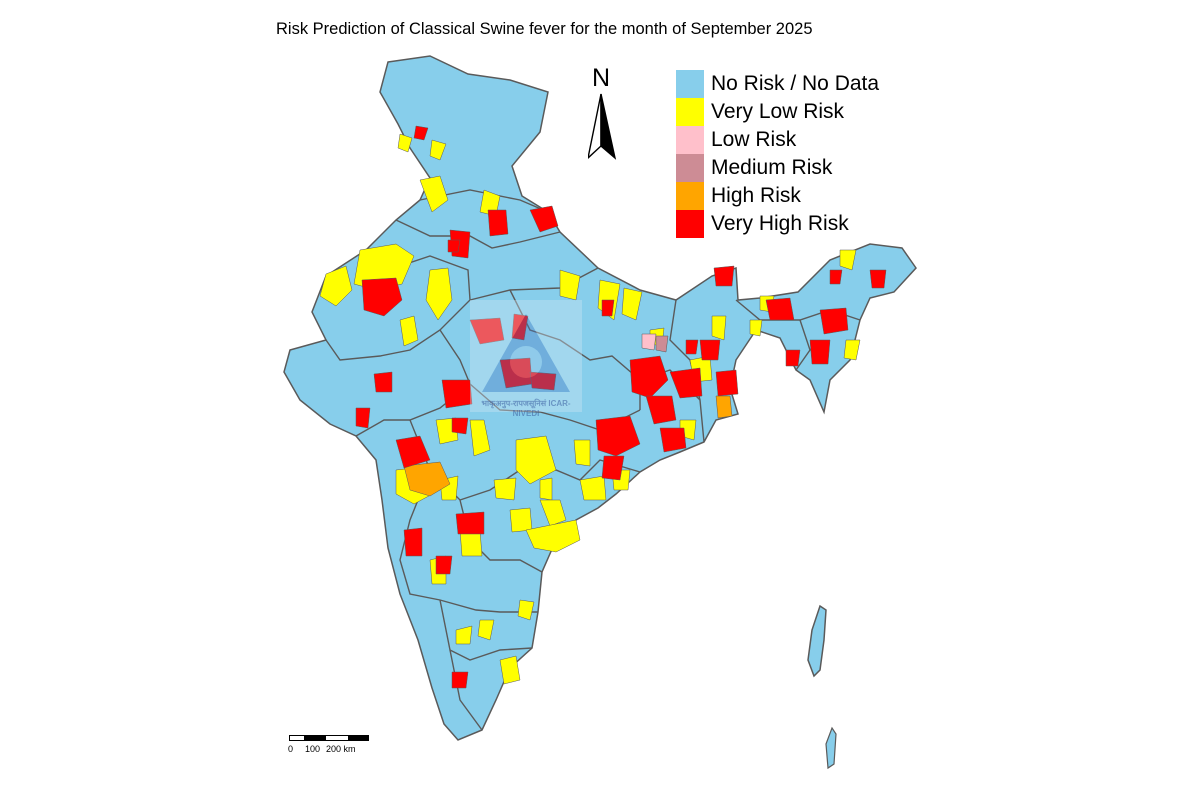 The height and width of the screenshot is (800, 1200). I want to click on legend-item-very-high-risk: Very High Risk, so click(777, 224).